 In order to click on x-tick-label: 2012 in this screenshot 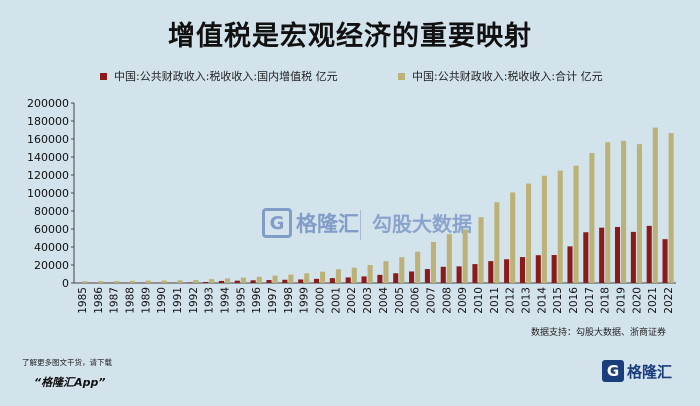, I will do `click(511, 300)`.